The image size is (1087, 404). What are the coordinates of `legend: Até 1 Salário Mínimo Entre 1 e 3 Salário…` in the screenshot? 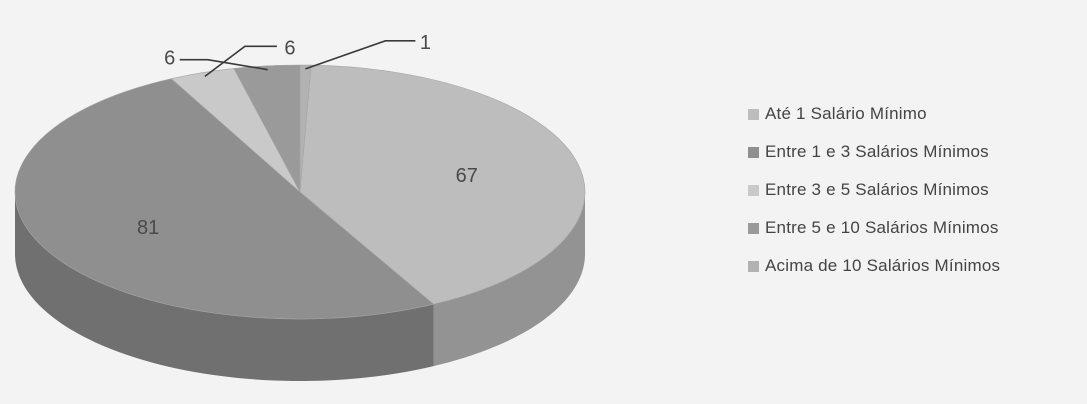 It's located at (874, 190).